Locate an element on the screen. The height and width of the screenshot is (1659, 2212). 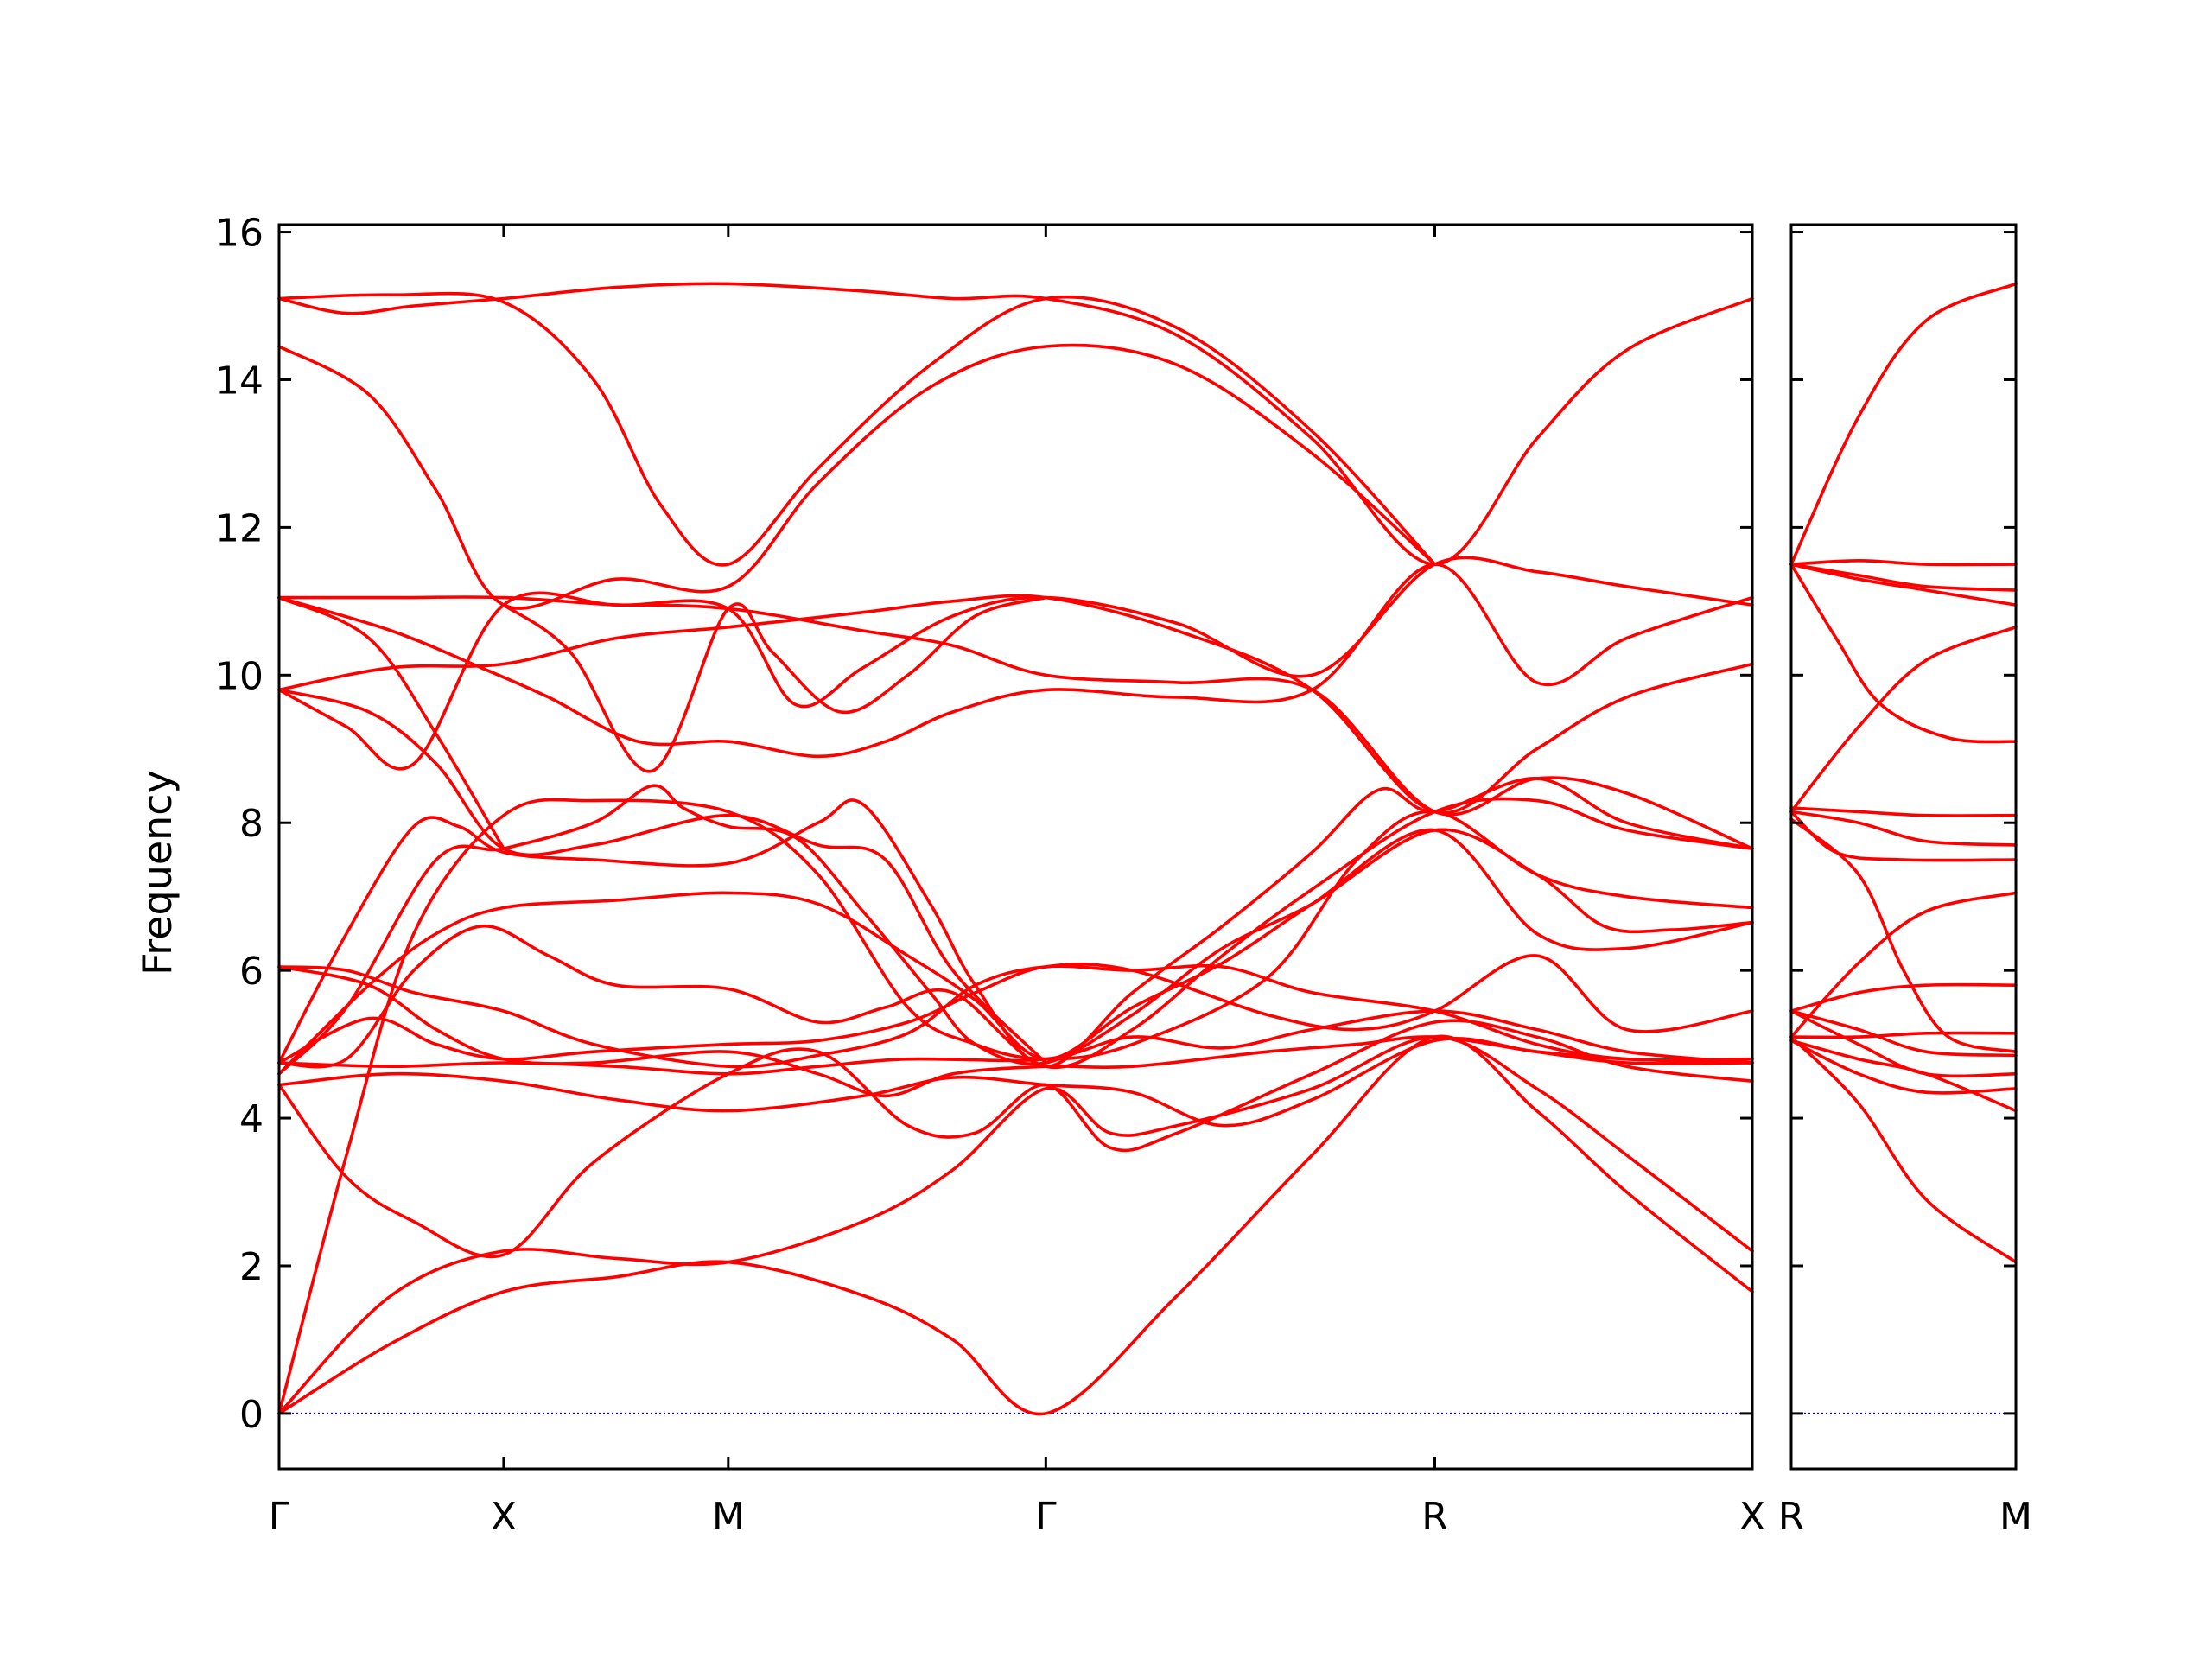
y-tick-label: 12 is located at coordinates (239, 528).